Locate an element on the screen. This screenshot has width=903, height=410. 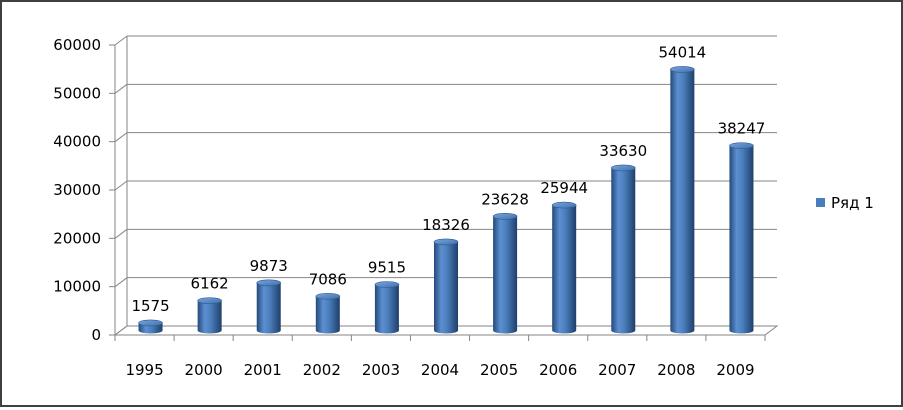
bar-1995 is located at coordinates (150, 326).